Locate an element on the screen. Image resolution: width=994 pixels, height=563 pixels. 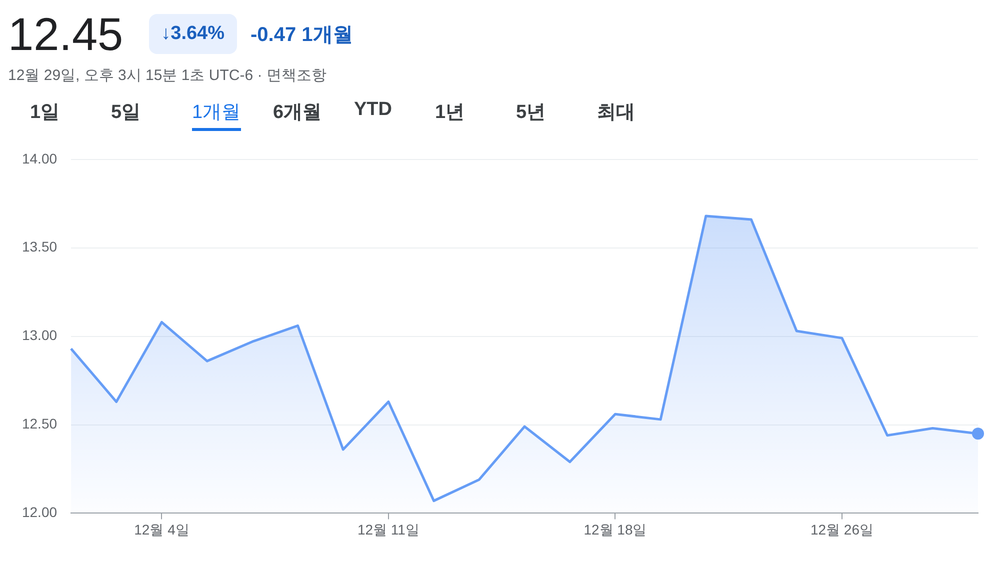
text: 6개월 is located at coordinates (297, 113).